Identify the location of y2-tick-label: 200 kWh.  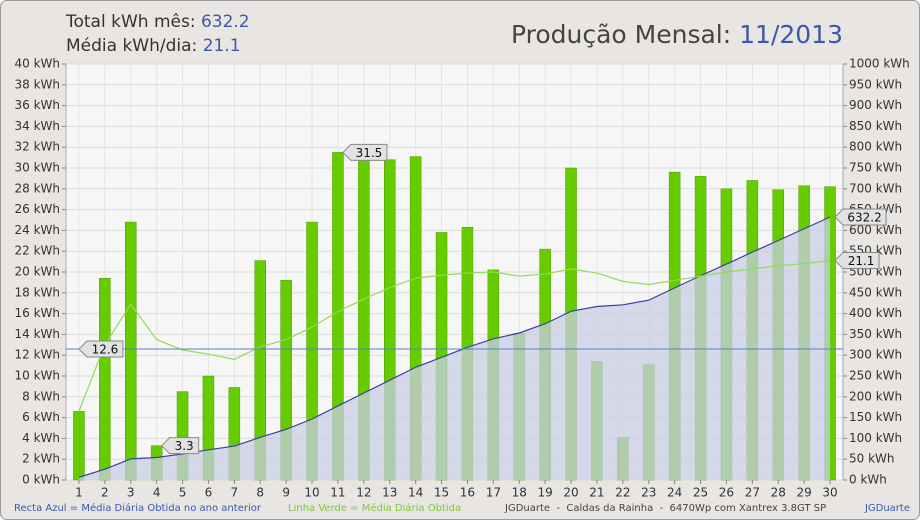
(875, 396).